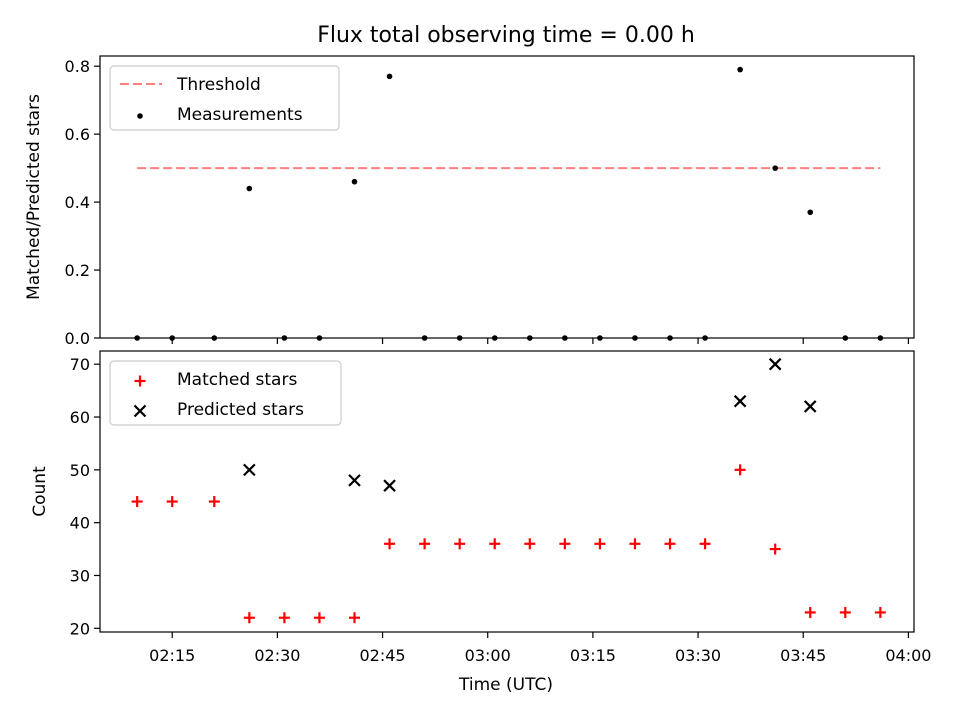  I want to click on y-tick-label: 50, so click(80, 470).